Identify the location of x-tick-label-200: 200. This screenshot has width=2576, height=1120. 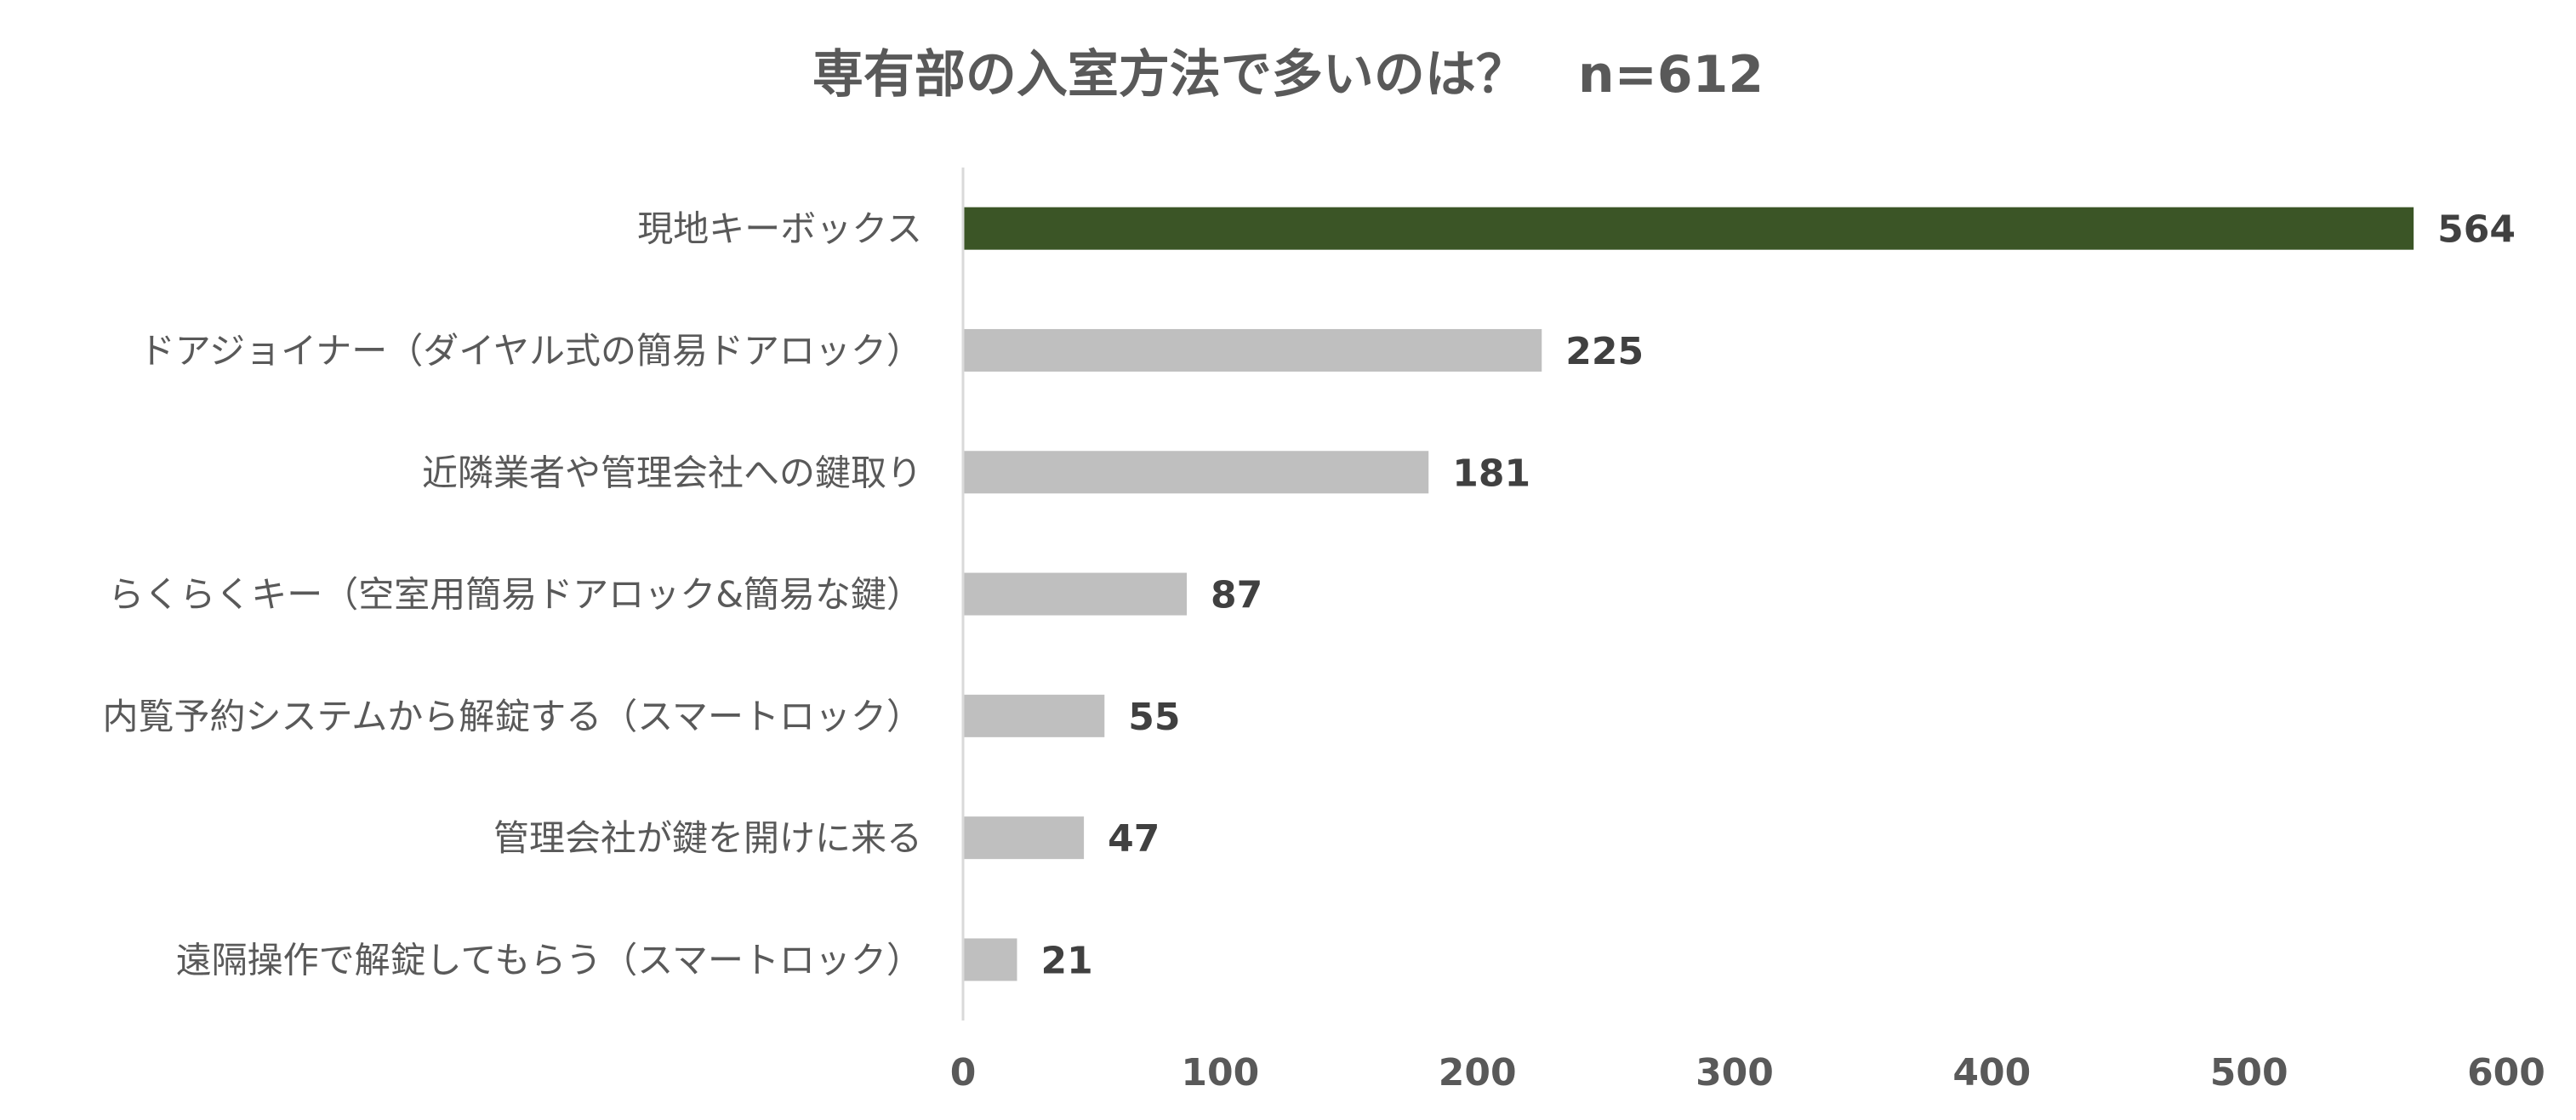
(1478, 1072).